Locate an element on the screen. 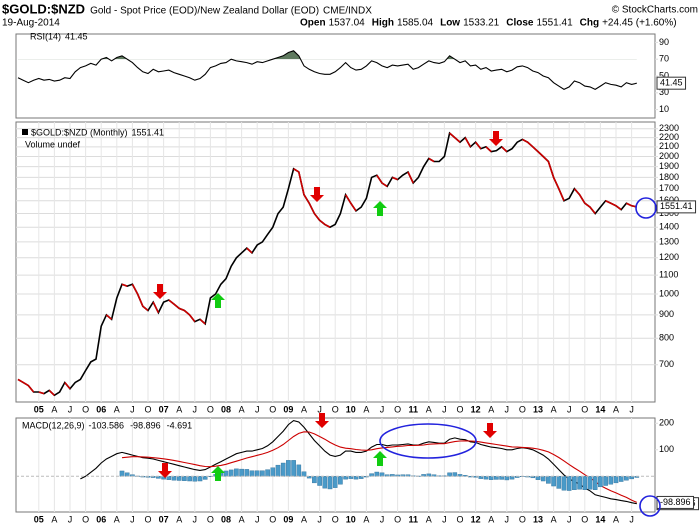 This screenshot has height=530, width=700. y-tick-label: 800 is located at coordinates (666, 338).